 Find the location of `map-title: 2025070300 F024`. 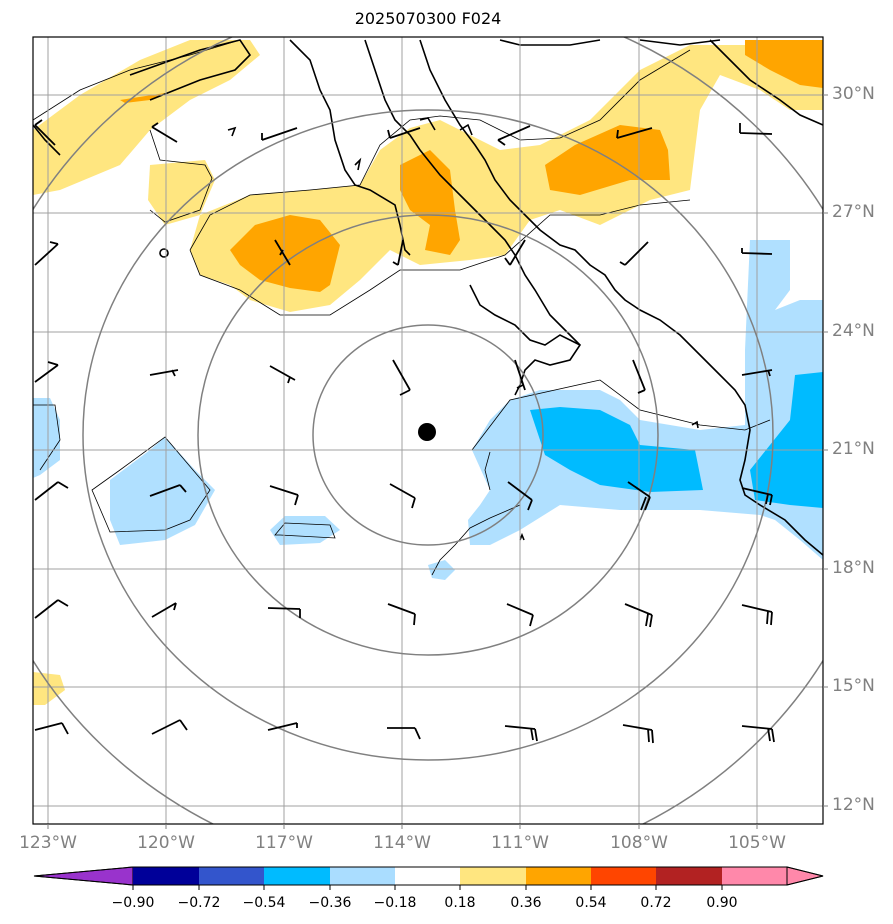

map-title: 2025070300 F024 is located at coordinates (428, 18).